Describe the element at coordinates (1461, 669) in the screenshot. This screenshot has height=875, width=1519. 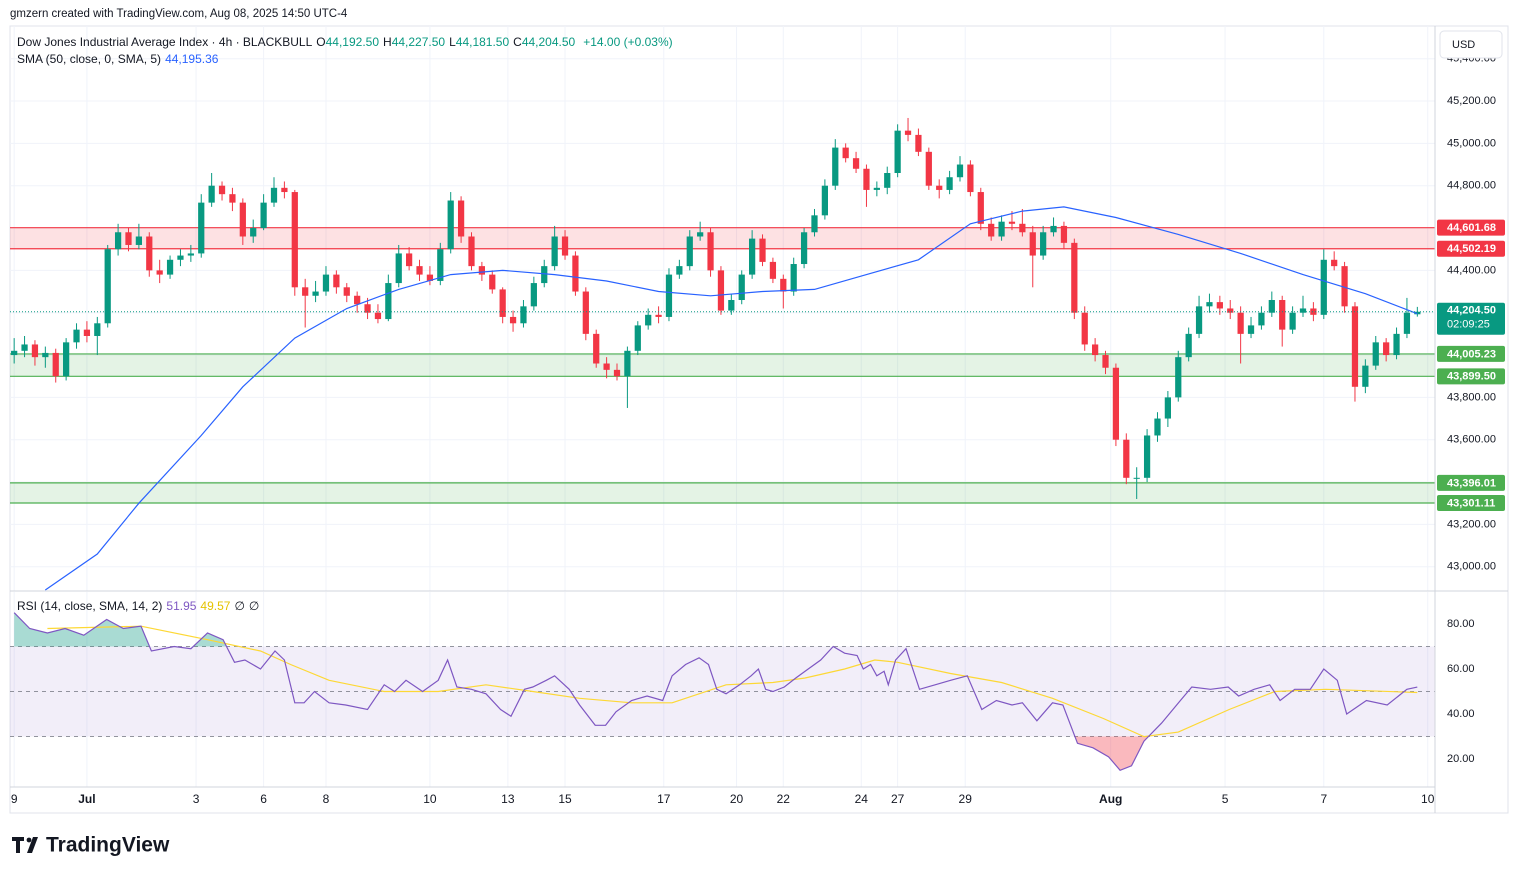
I see `rsi-tick-label: 60.00` at that location.